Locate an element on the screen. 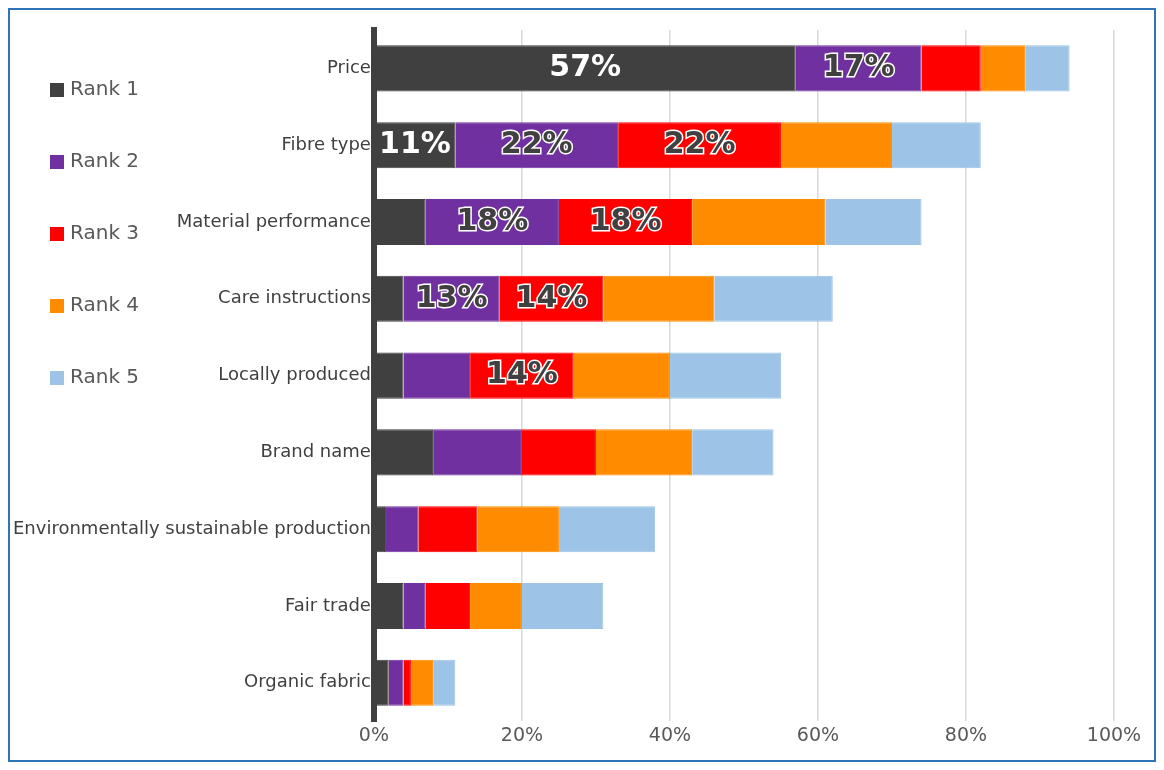 The width and height of the screenshot is (1164, 770). data-label: 57% is located at coordinates (585, 66).